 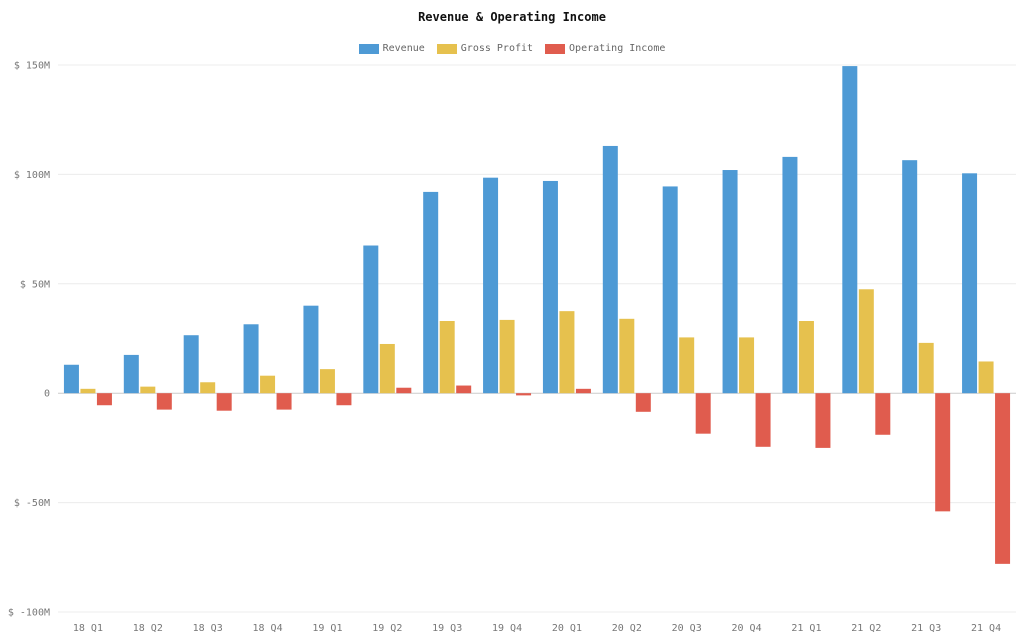 What do you see at coordinates (447, 628) in the screenshot?
I see `x-tick-label: 19 Q3` at bounding box center [447, 628].